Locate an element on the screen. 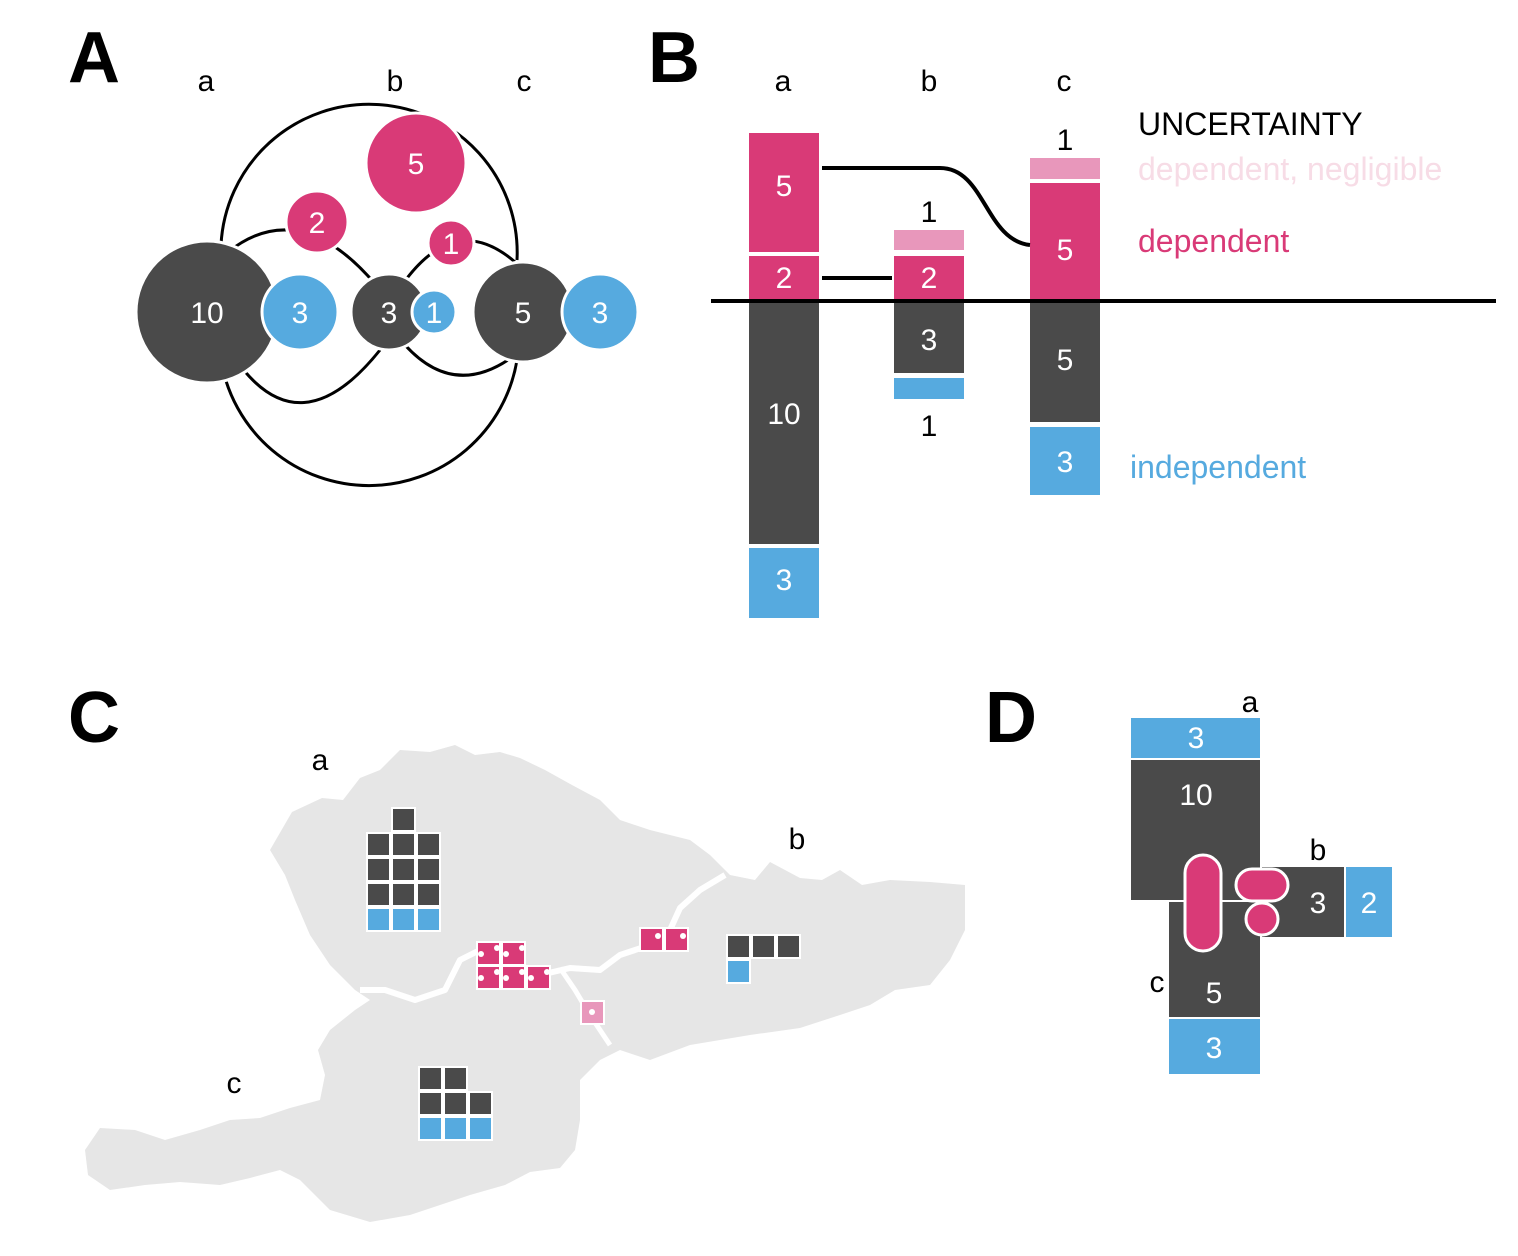  block-b-independent-value: 2 is located at coordinates (1369, 903).